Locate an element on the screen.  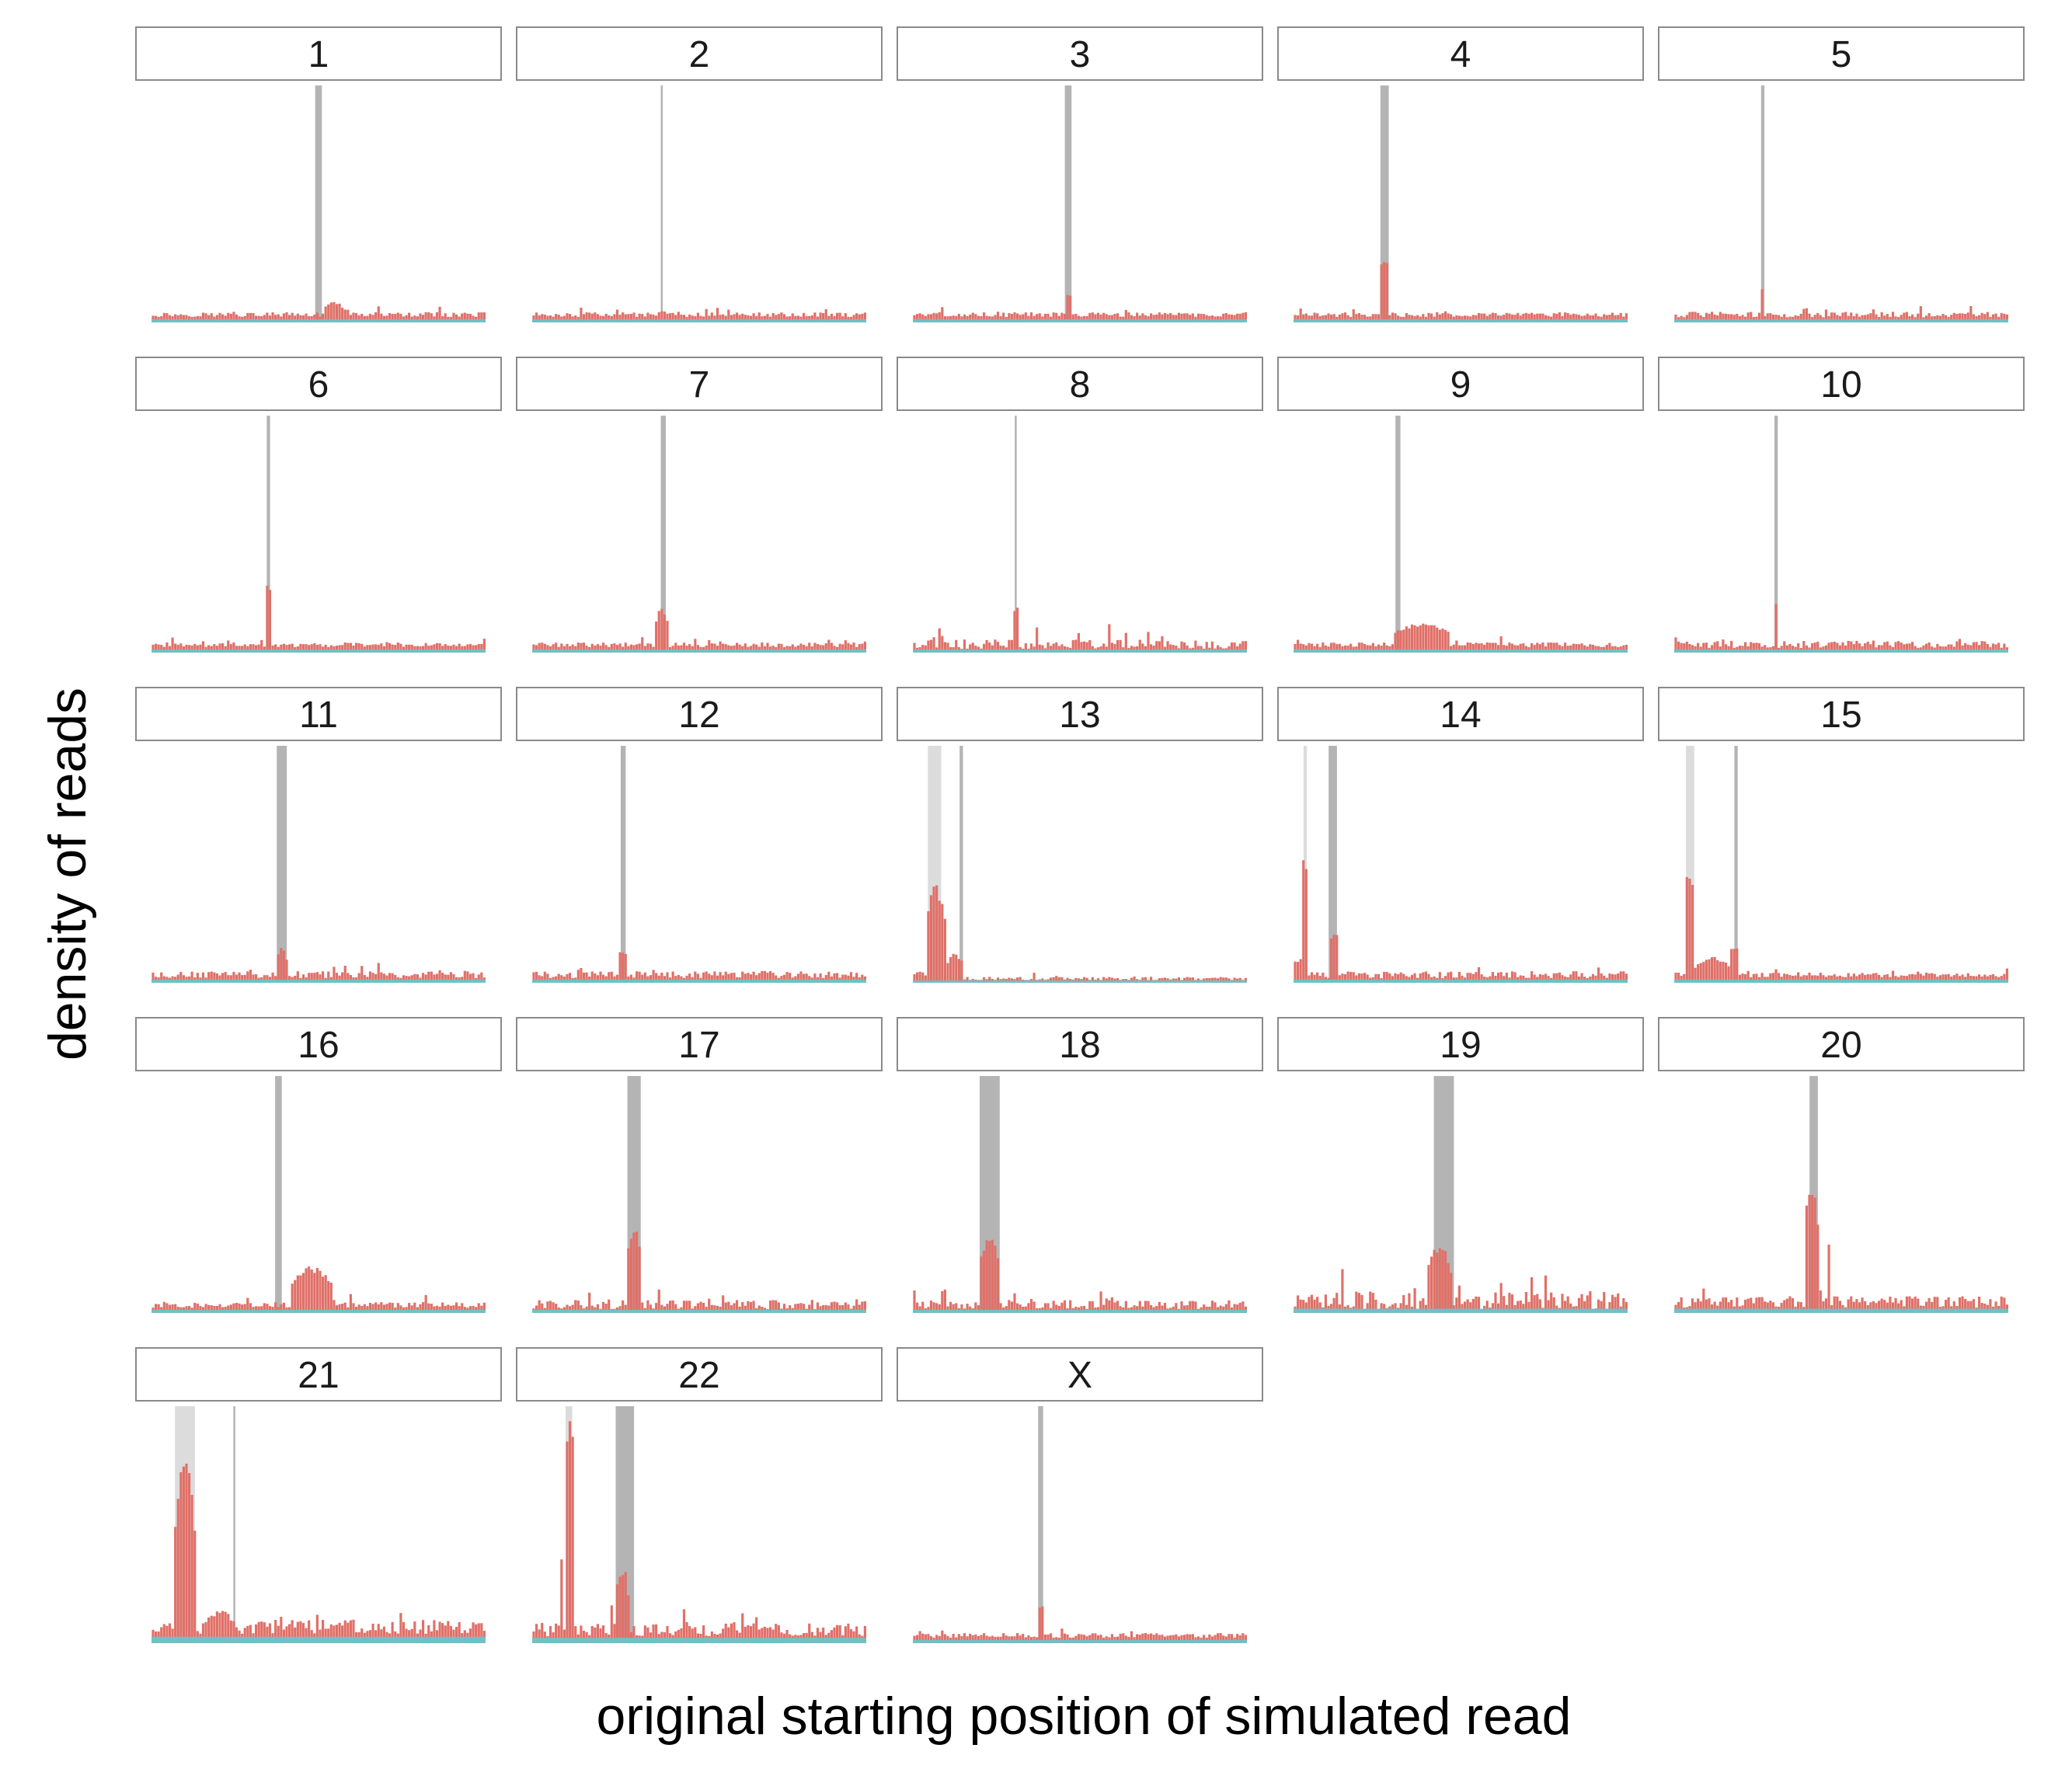
shaded-region is located at coordinates (1305, 864).